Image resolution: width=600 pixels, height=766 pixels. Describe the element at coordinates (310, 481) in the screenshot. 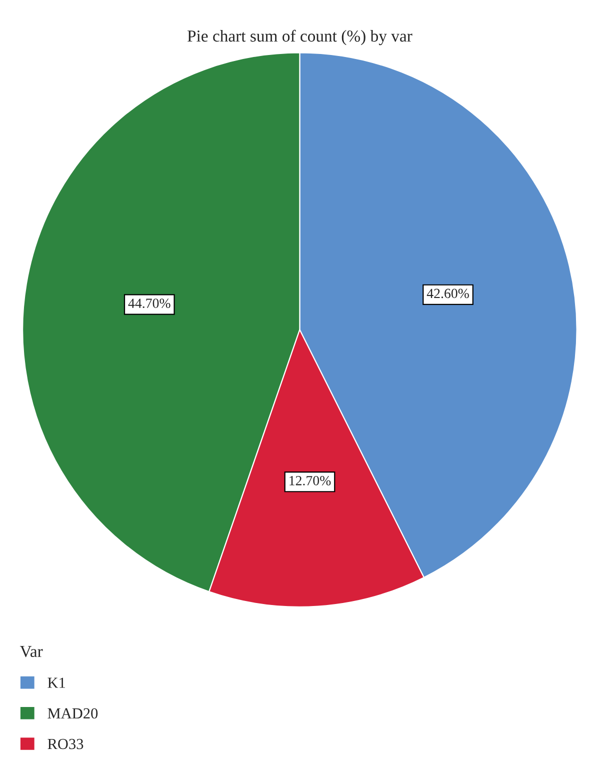

I see `data-label: 12.70%` at that location.